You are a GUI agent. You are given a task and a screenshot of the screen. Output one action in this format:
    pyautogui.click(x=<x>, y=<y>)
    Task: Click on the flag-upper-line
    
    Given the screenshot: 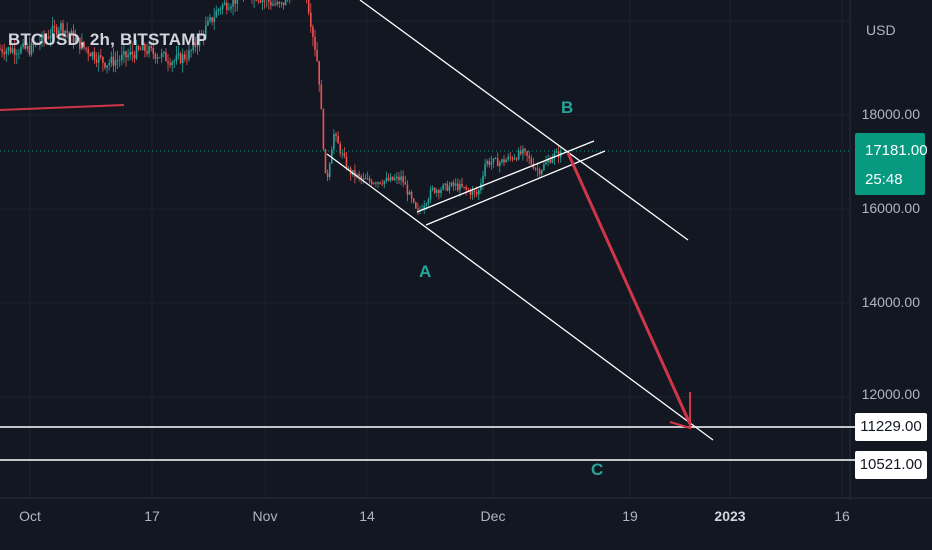 What is the action you would take?
    pyautogui.click(x=505, y=176)
    